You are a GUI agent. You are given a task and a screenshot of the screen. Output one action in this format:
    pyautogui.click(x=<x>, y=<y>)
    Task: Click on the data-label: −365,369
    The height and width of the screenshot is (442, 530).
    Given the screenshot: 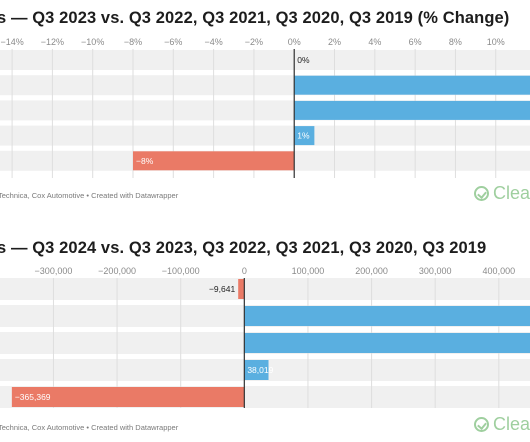 What is the action you would take?
    pyautogui.click(x=33, y=397)
    